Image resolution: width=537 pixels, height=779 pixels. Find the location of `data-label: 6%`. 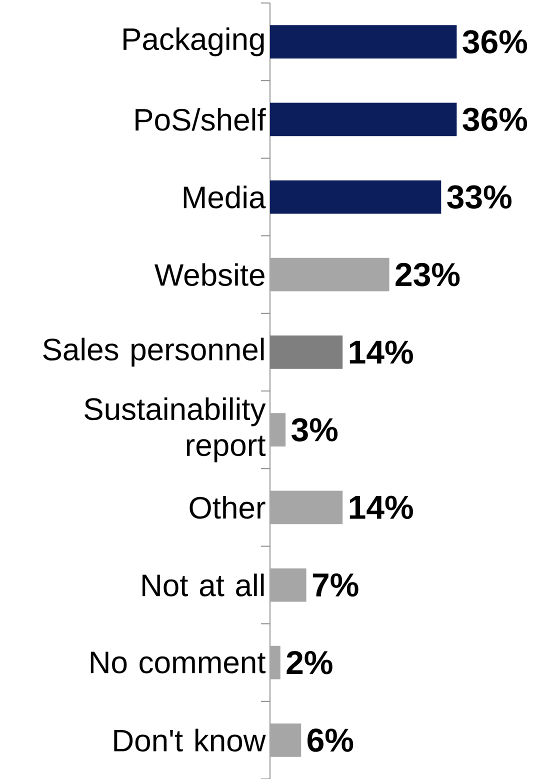

data-label: 6% is located at coordinates (331, 740).